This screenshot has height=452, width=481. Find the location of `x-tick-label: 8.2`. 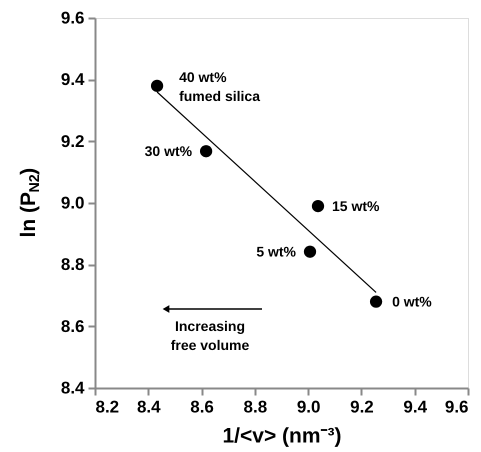

x-tick-label: 8.2 is located at coordinates (108, 407).